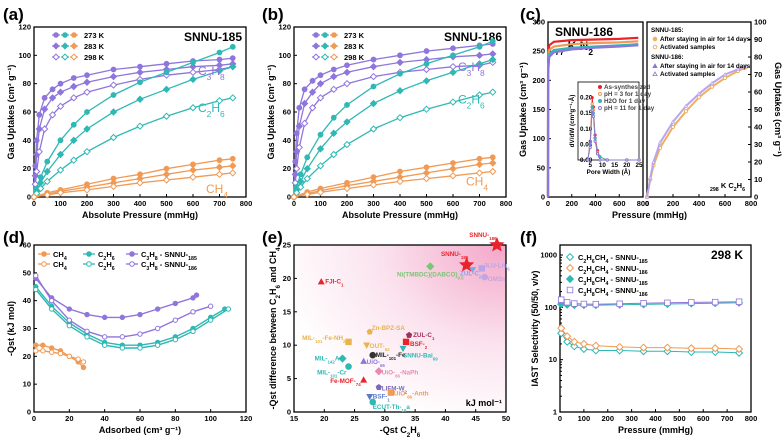 The width and height of the screenshot is (784, 439). I want to click on x-tick-label: 35, so click(415, 418).